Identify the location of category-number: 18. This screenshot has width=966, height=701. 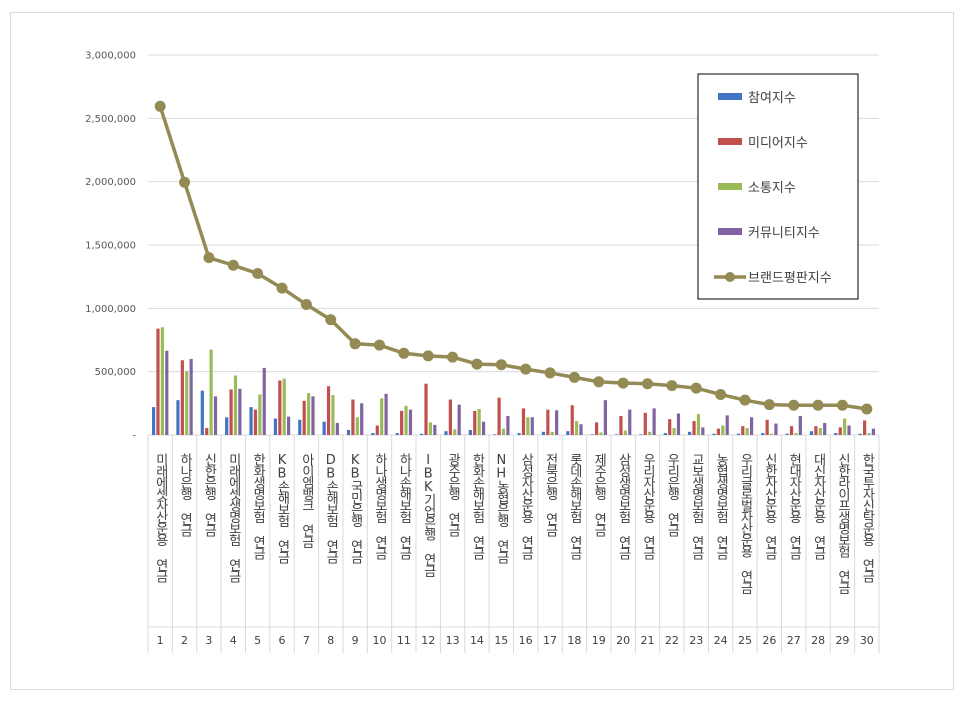
(574, 640).